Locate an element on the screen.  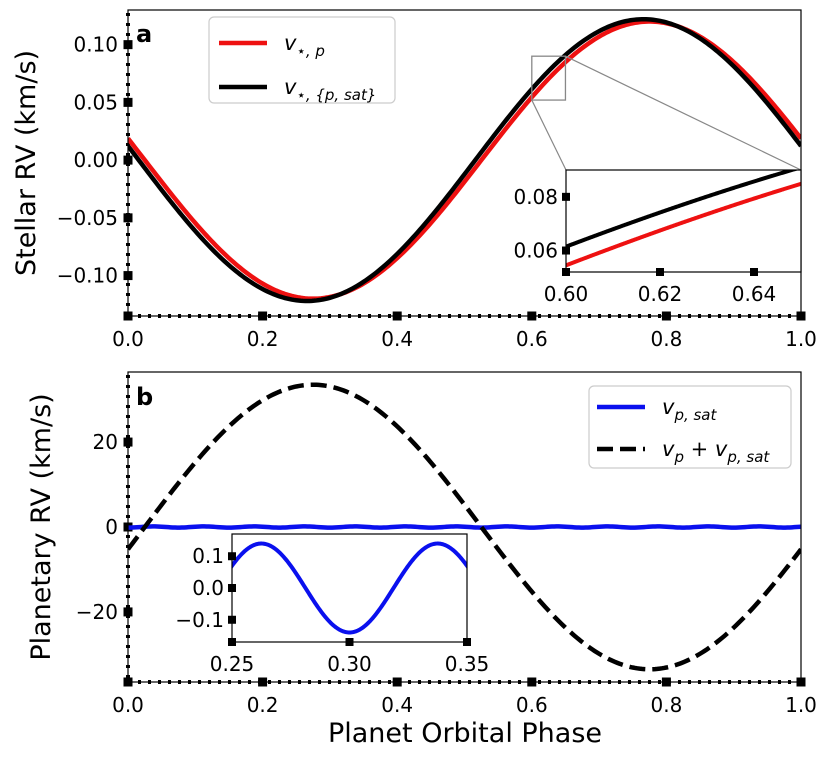
panel-a-label: a is located at coordinates (144, 34).